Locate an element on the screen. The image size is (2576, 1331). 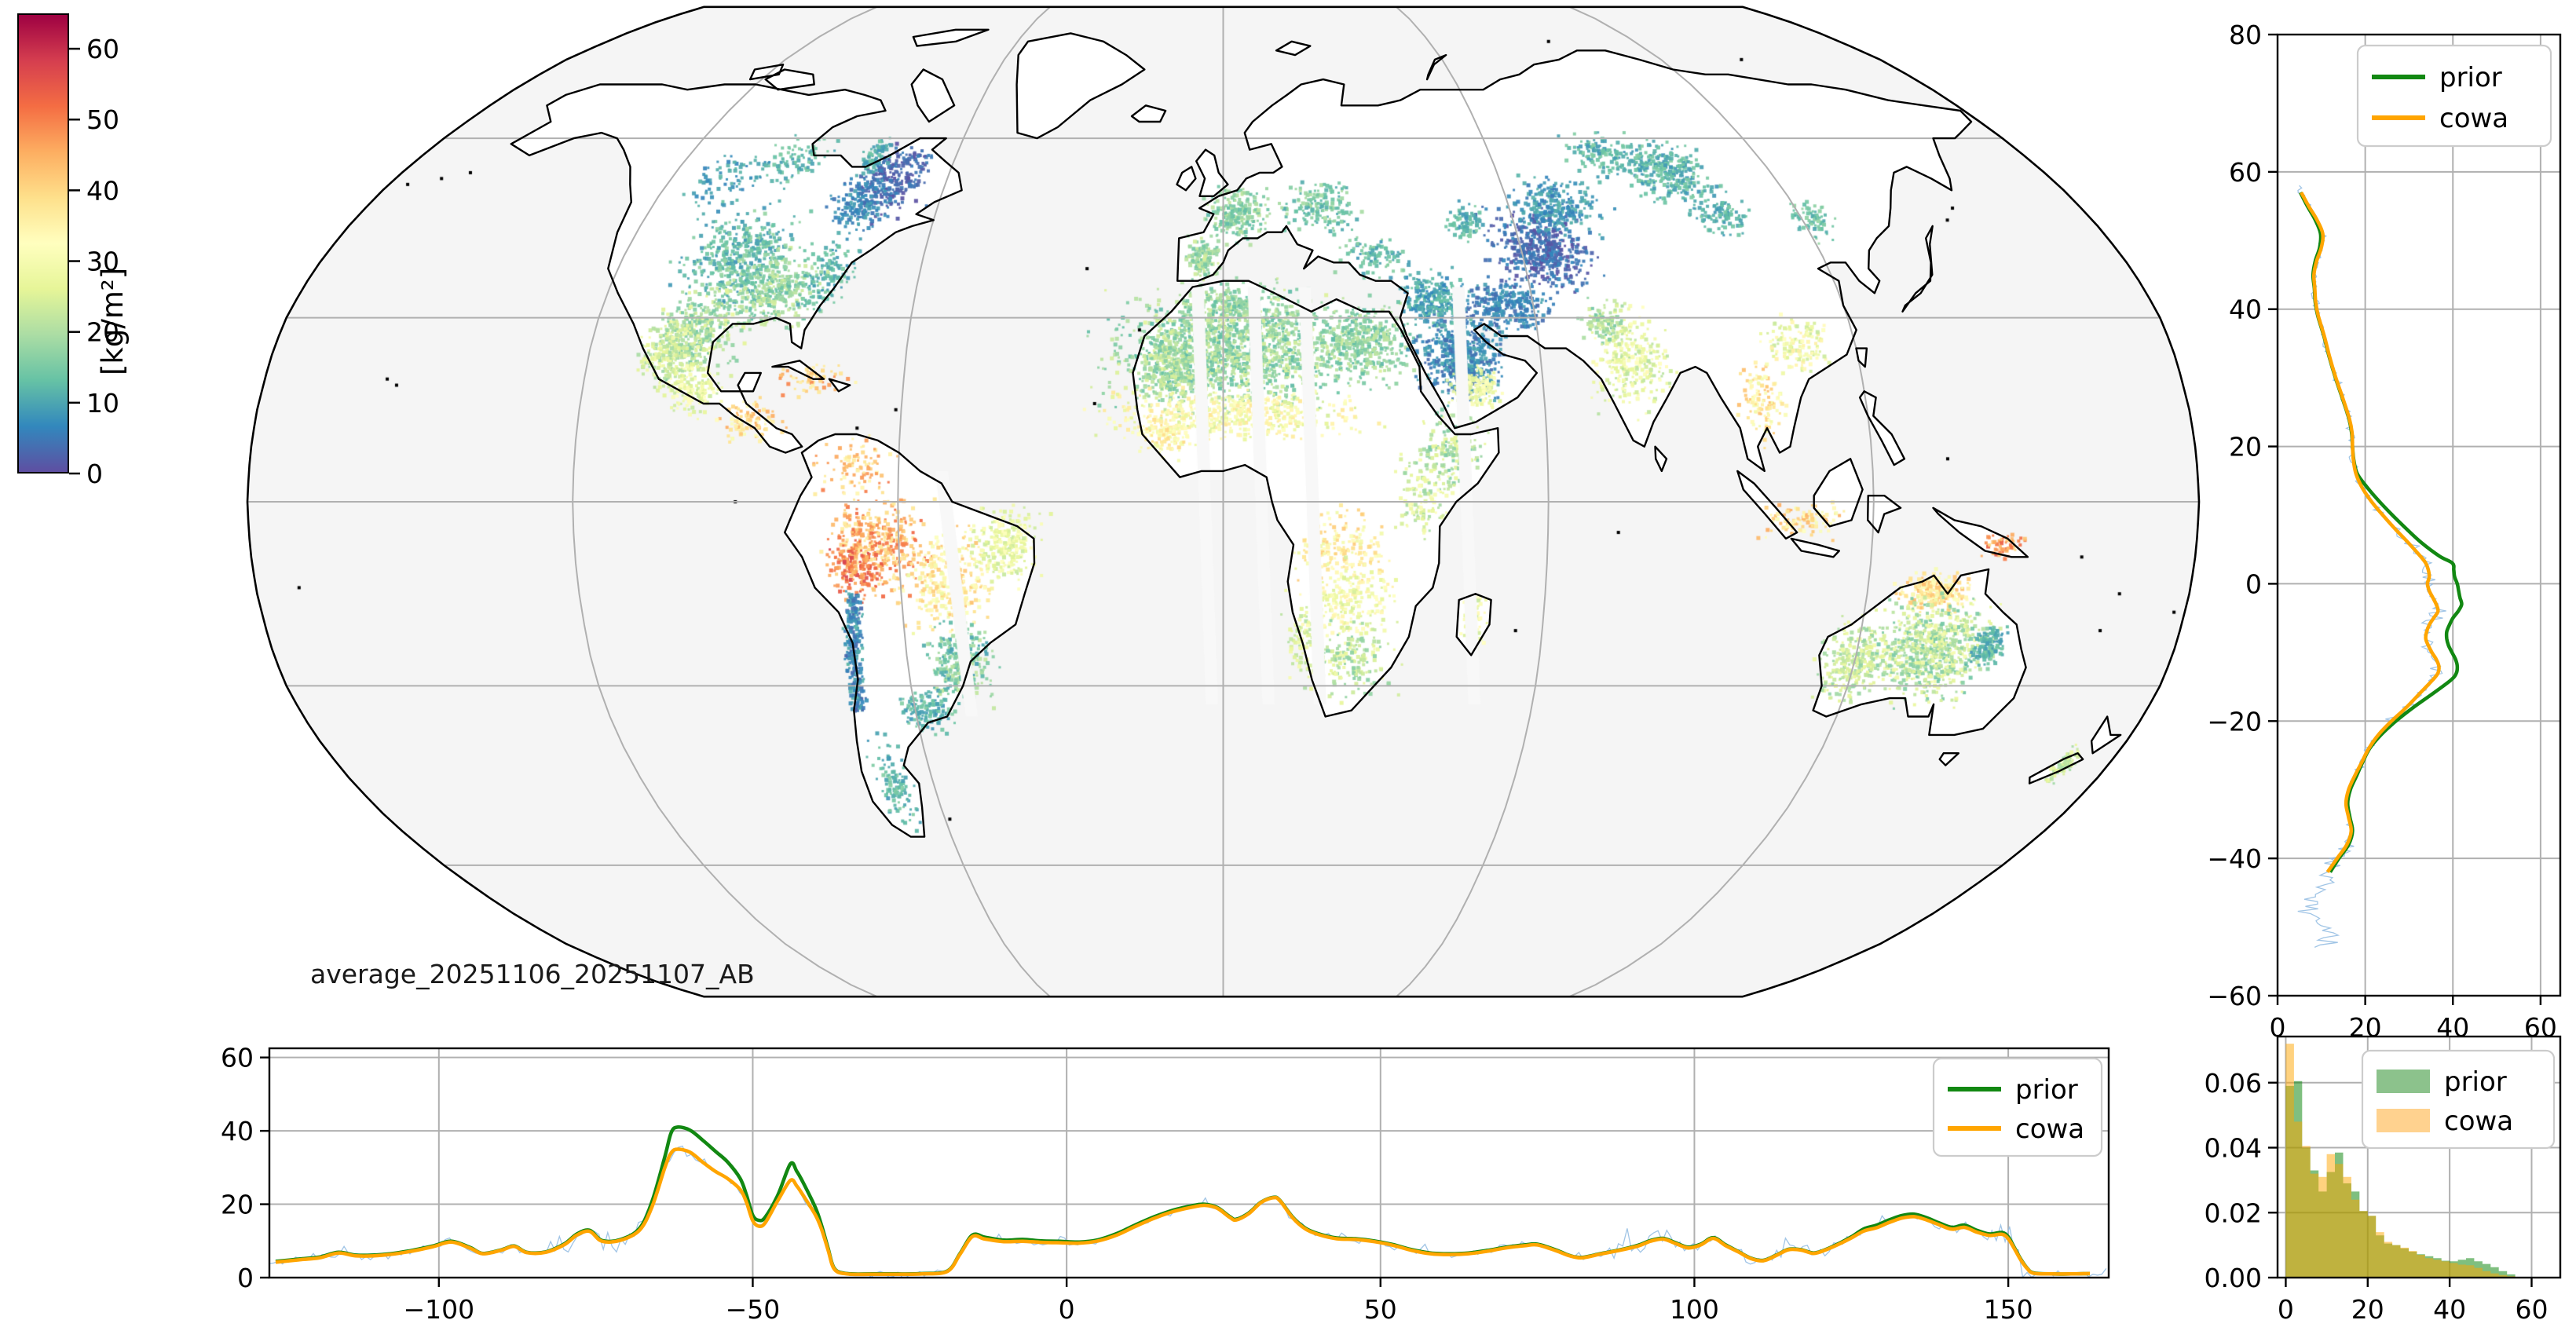
x-tick-label: −100 is located at coordinates (439, 1309).